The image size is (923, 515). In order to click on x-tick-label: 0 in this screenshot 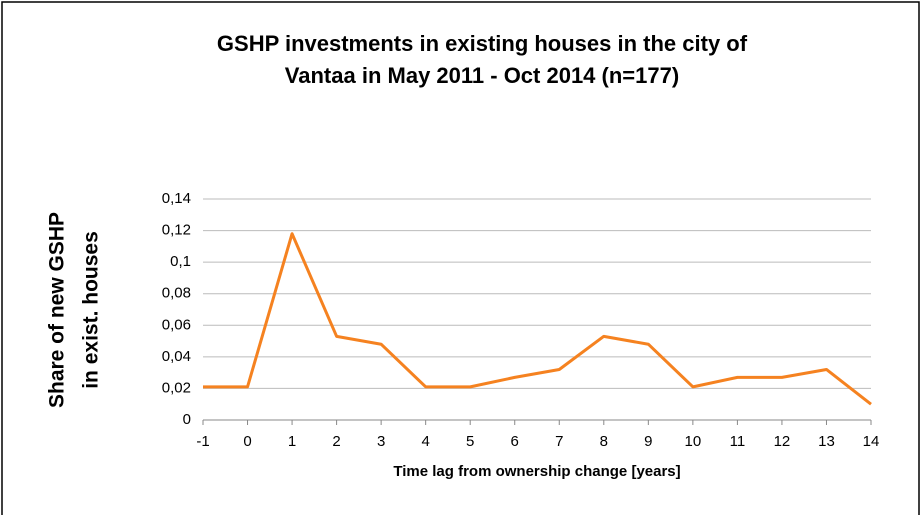, I will do `click(247, 441)`.